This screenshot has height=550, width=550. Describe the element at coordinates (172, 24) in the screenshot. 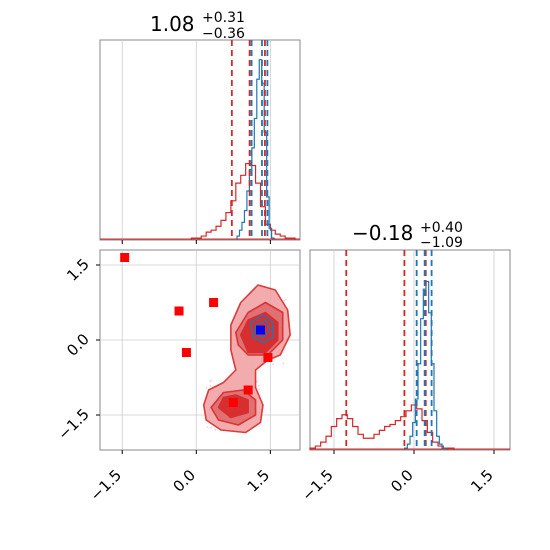

I see `param1-title-value: 1.08` at that location.